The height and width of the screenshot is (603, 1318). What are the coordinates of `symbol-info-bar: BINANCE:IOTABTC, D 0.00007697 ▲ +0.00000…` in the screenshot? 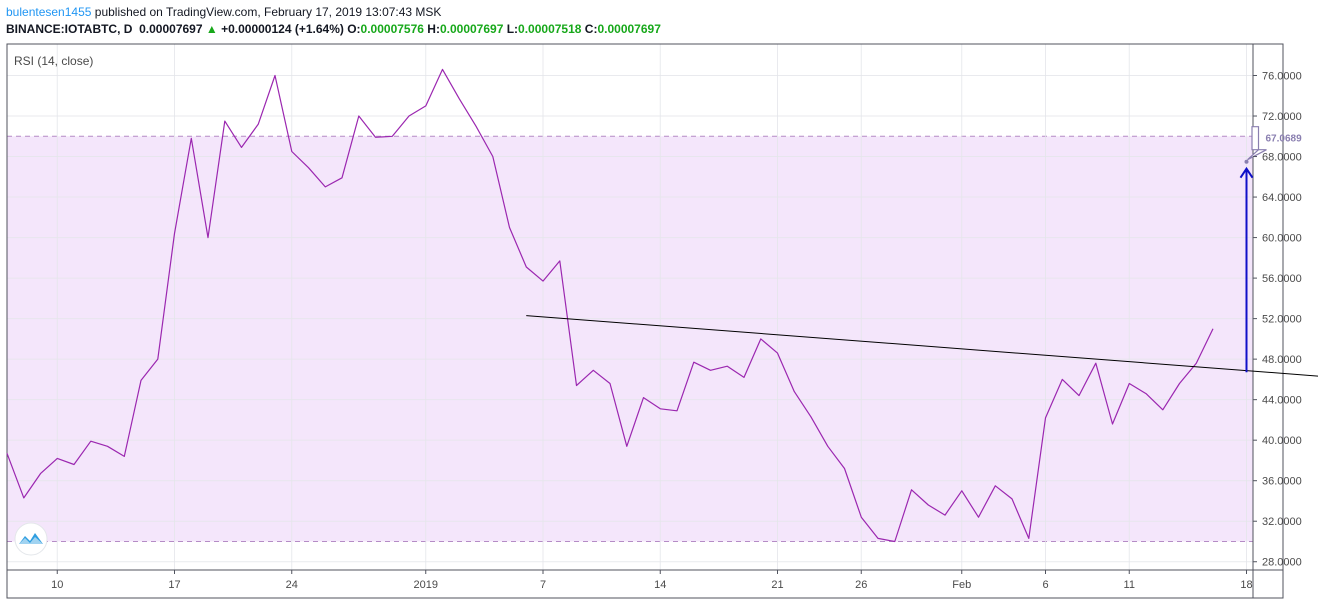 It's located at (333, 29).